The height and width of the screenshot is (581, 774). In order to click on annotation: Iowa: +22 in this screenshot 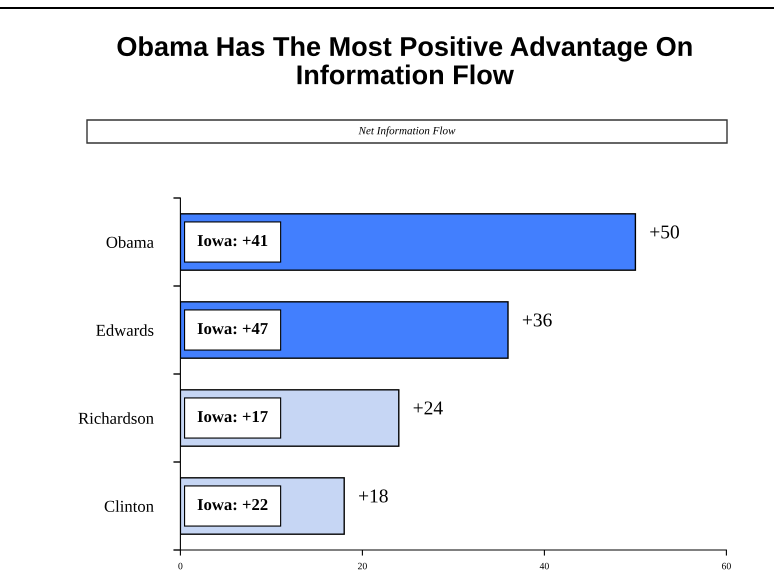, I will do `click(233, 504)`.